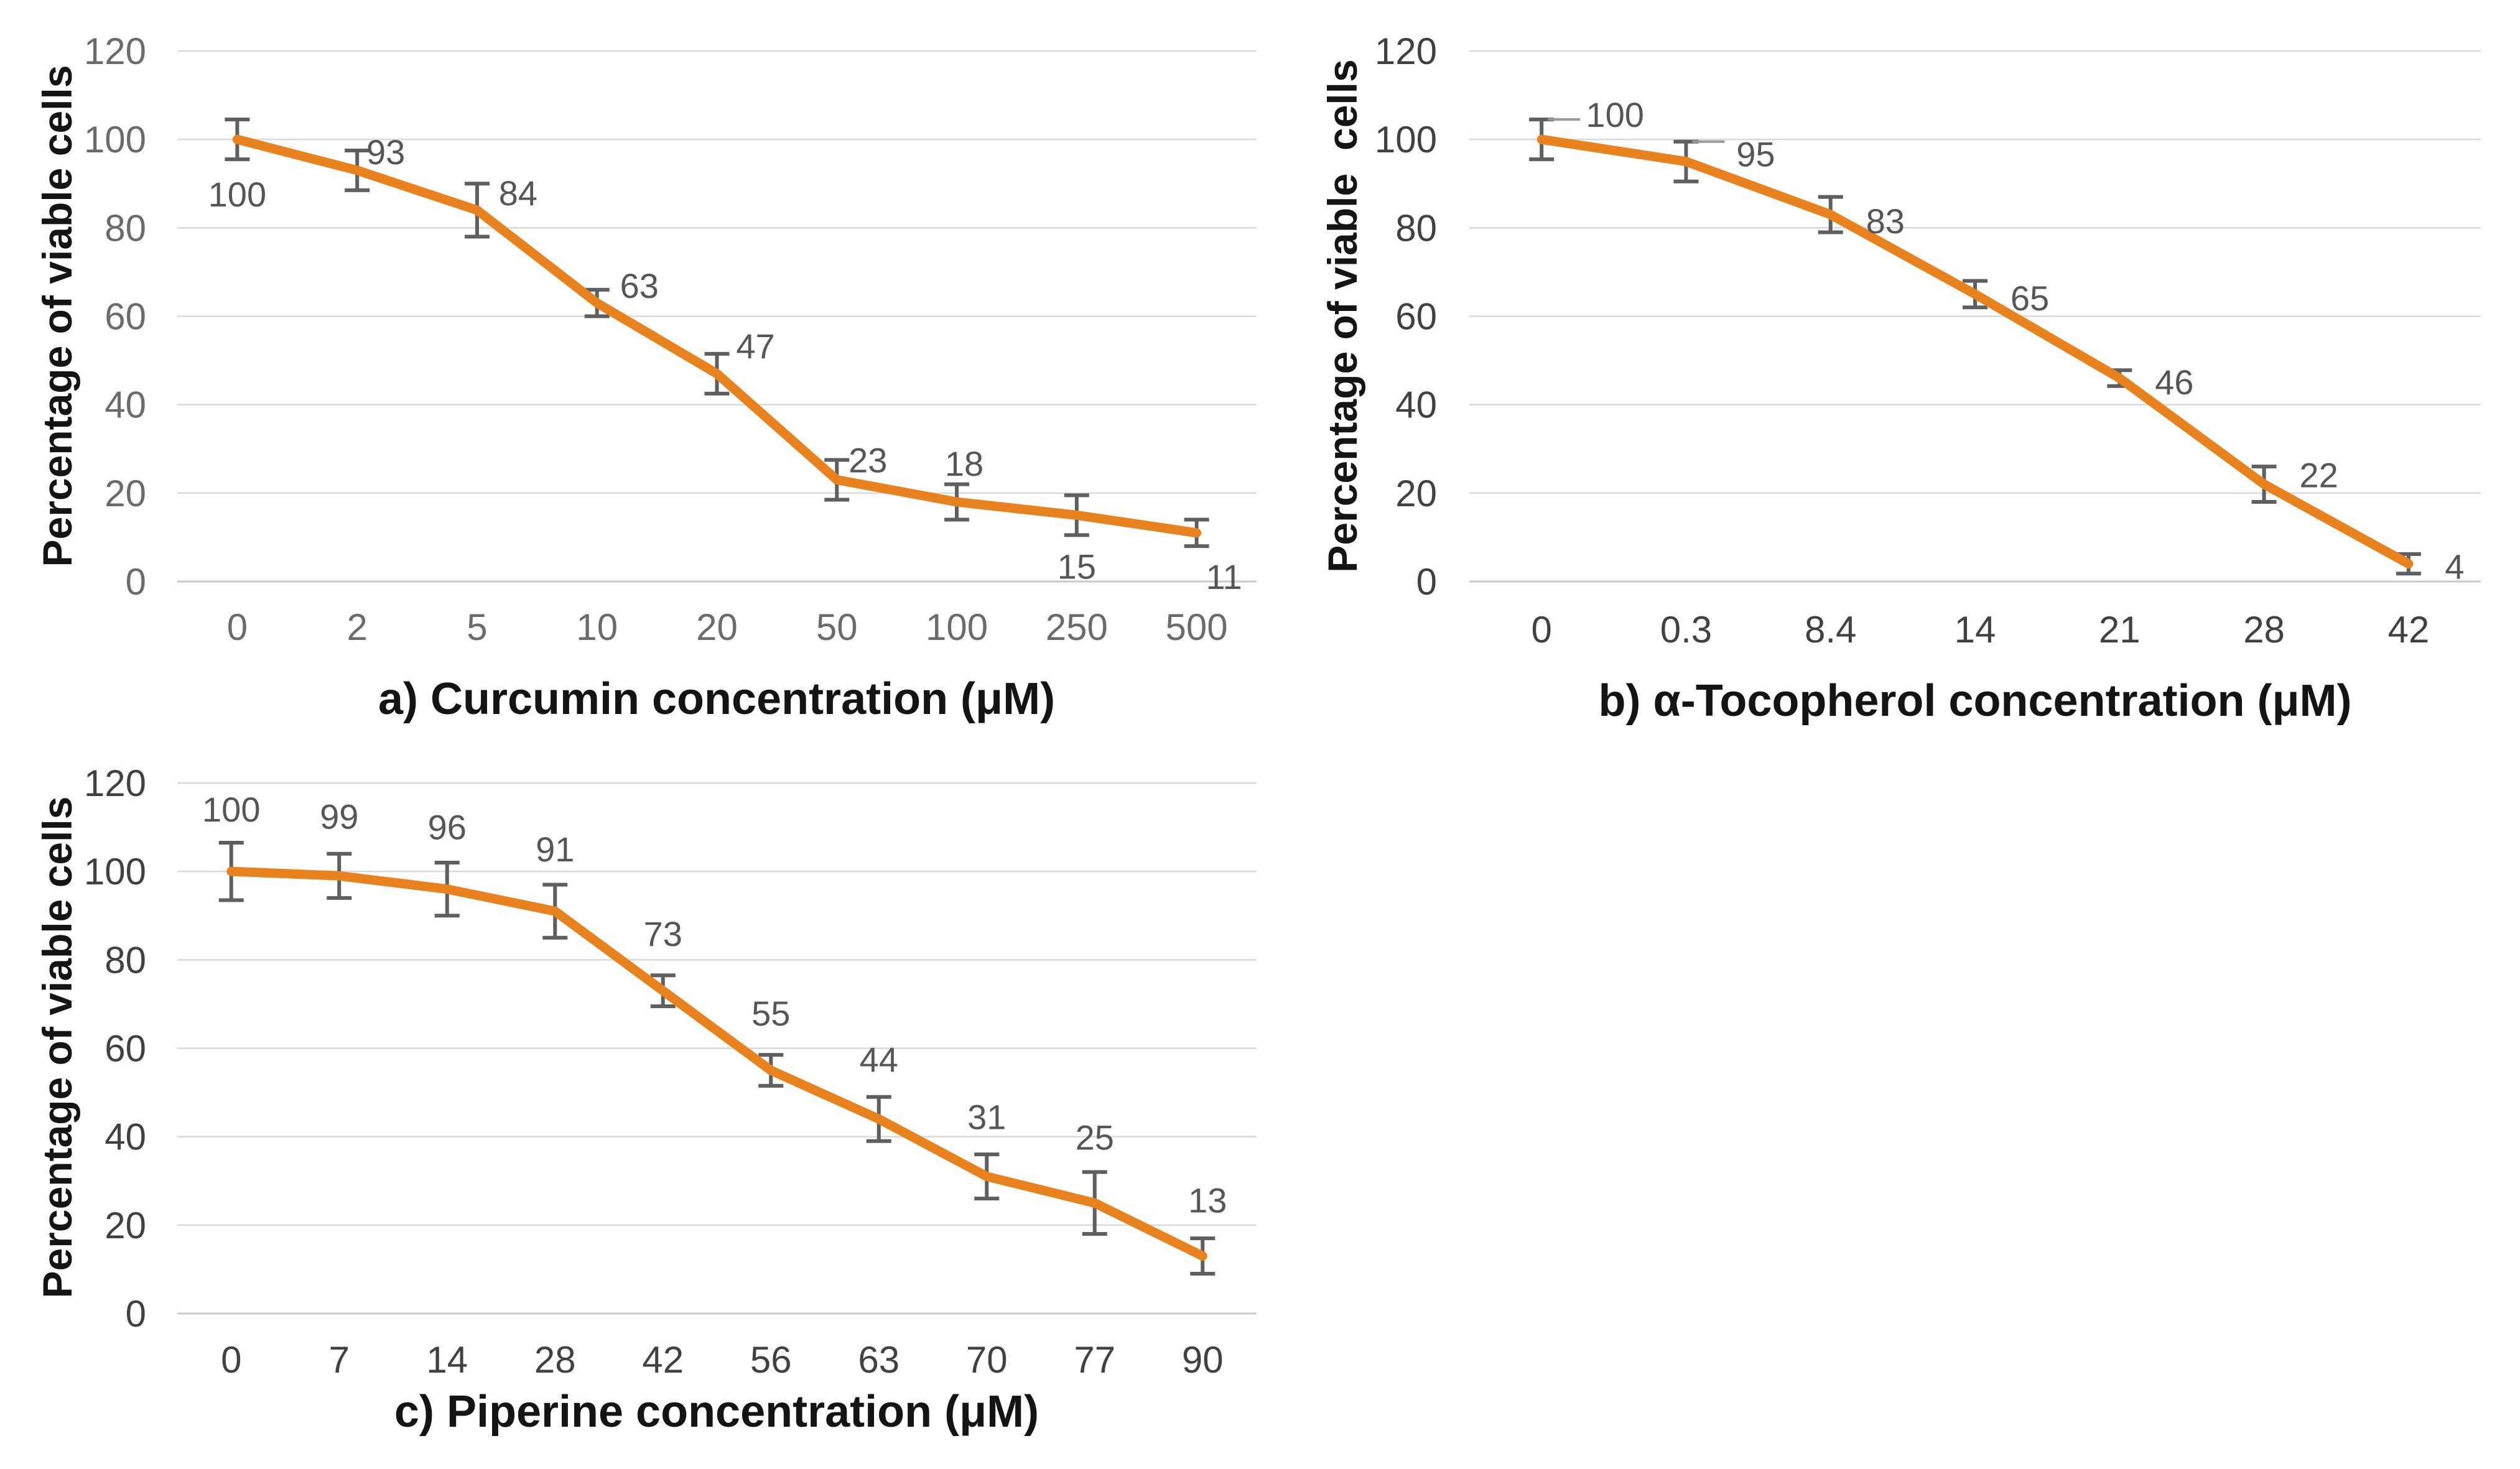  Describe the element at coordinates (868, 461) in the screenshot. I see `data-label: 23` at that location.